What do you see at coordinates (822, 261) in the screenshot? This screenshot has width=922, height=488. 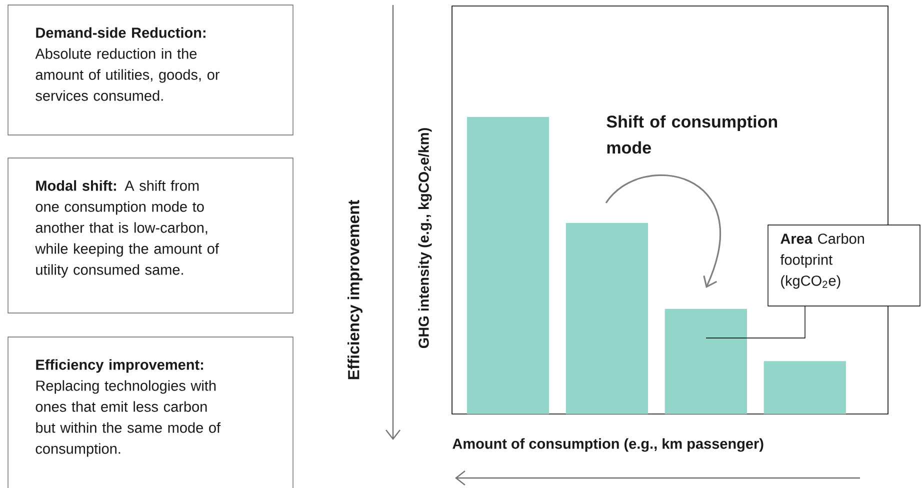 I see `annotation: Area Carbon footprint (kgCO$_{2}$e)` at bounding box center [822, 261].